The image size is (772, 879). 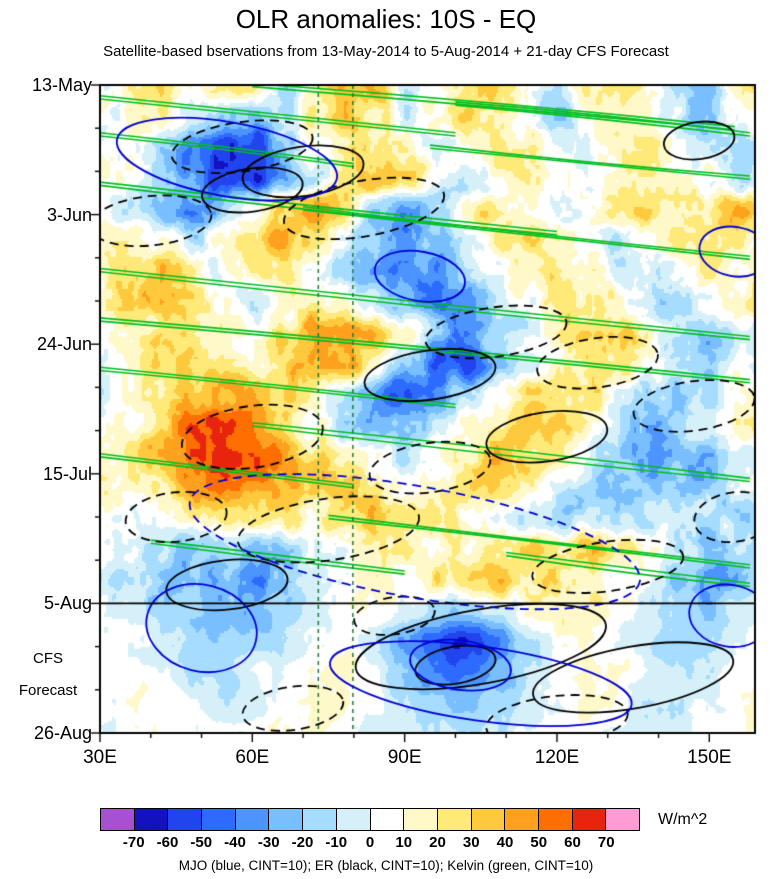 What do you see at coordinates (67, 603) in the screenshot?
I see `y-axis-tick-label: 5-Aug` at bounding box center [67, 603].